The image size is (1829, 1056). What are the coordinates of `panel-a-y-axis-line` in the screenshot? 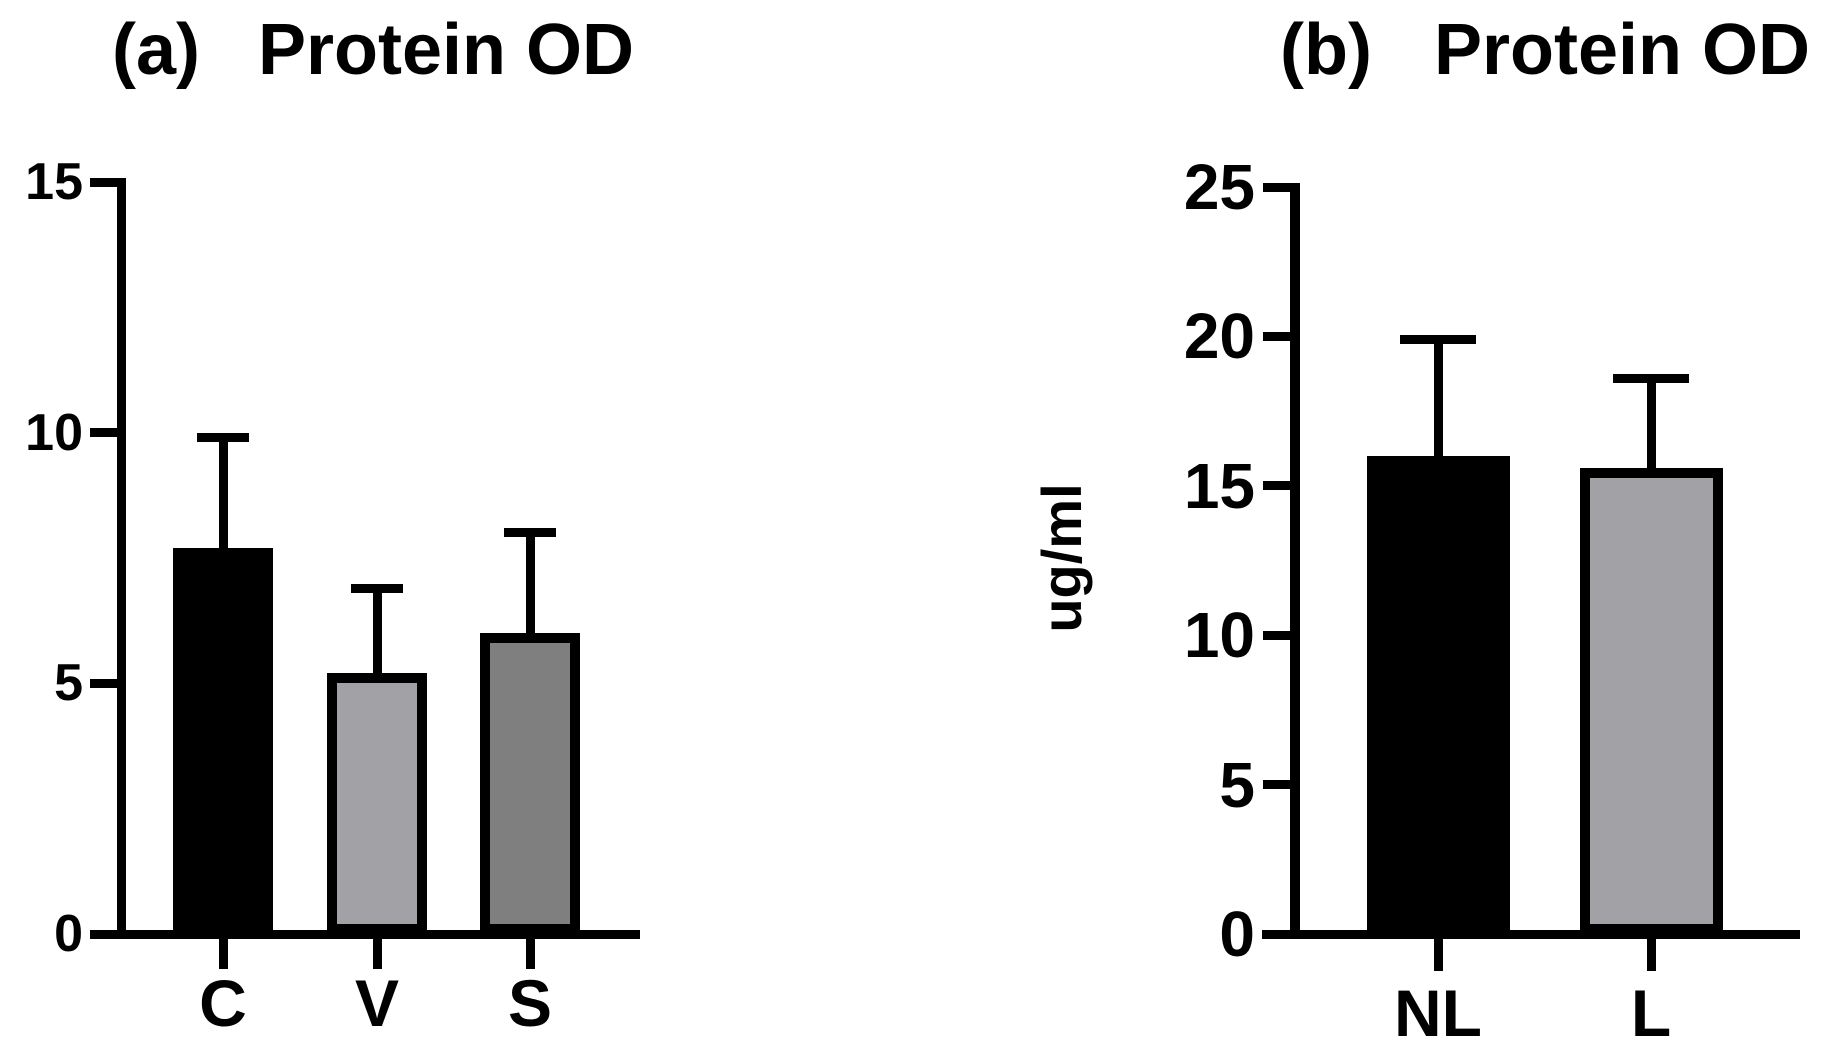 It's located at (121, 558).